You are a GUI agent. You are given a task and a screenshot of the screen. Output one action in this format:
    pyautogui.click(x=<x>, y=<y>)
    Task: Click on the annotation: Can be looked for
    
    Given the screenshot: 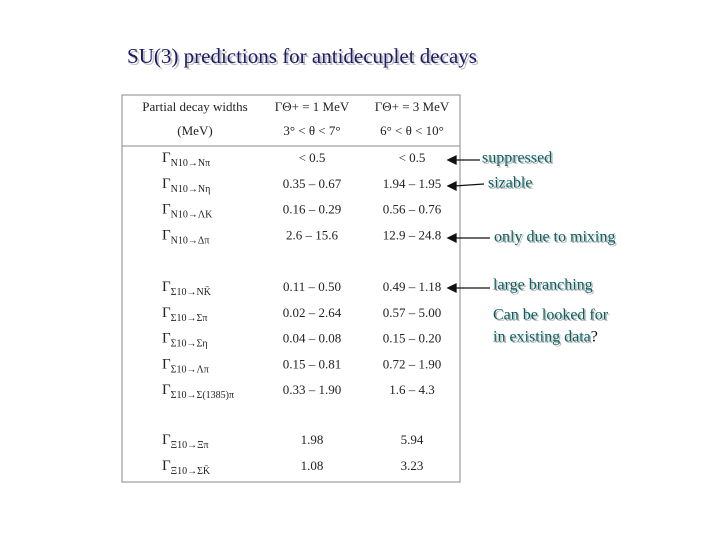 What is the action you would take?
    pyautogui.click(x=551, y=315)
    